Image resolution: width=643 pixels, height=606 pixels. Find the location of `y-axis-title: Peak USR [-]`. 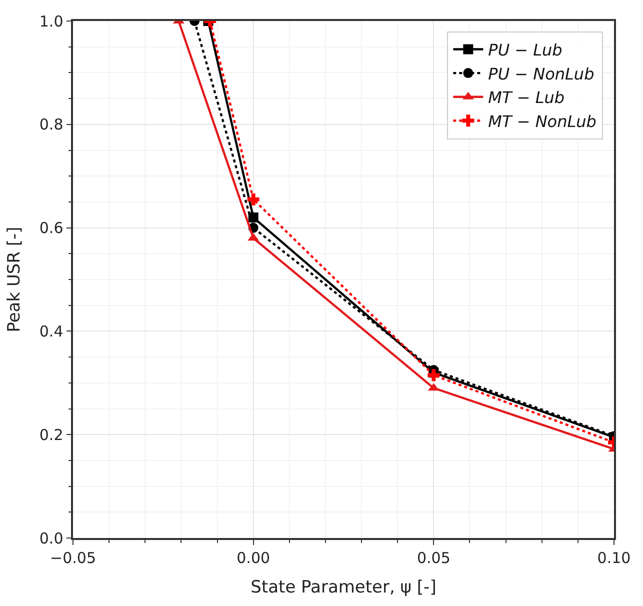

y-axis-title: Peak USR [-] is located at coordinates (14, 279).